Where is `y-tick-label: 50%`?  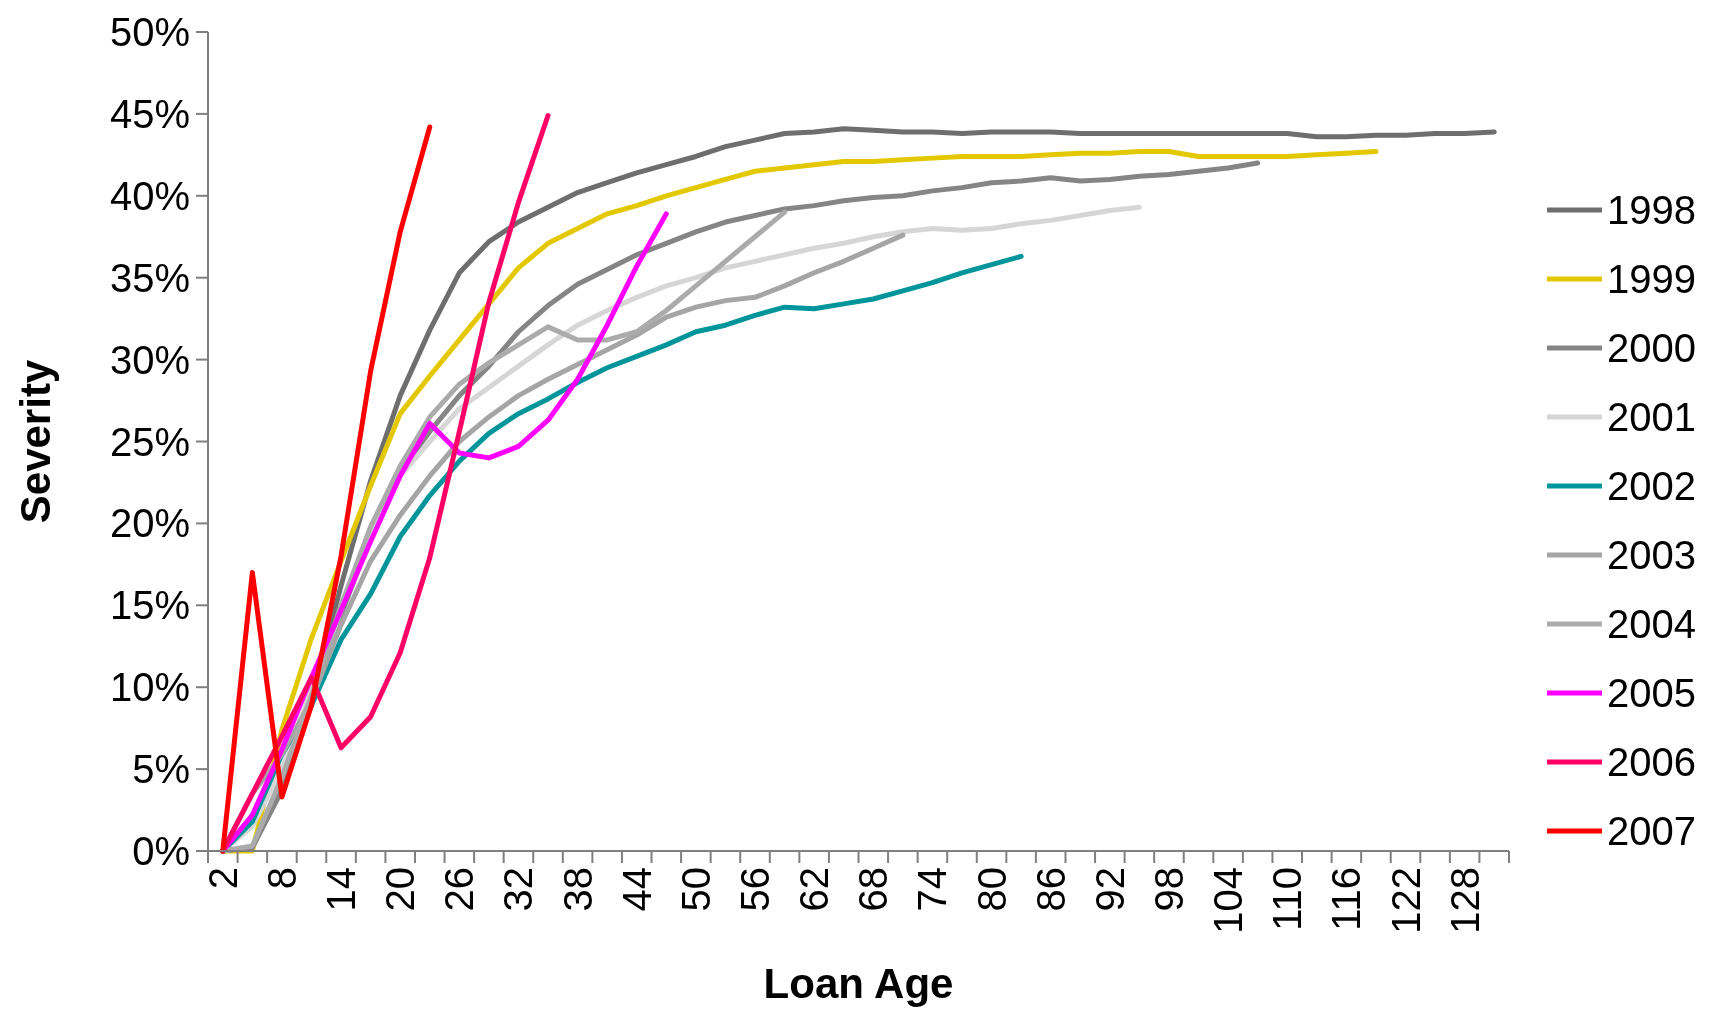 y-tick-label: 50% is located at coordinates (149, 32).